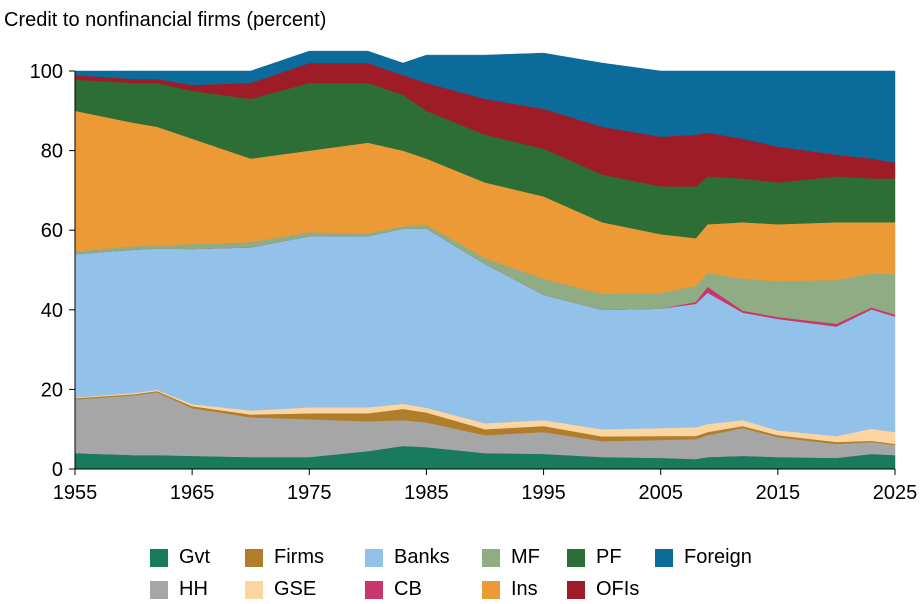  I want to click on x-tick-label: 1985, so click(426, 493).